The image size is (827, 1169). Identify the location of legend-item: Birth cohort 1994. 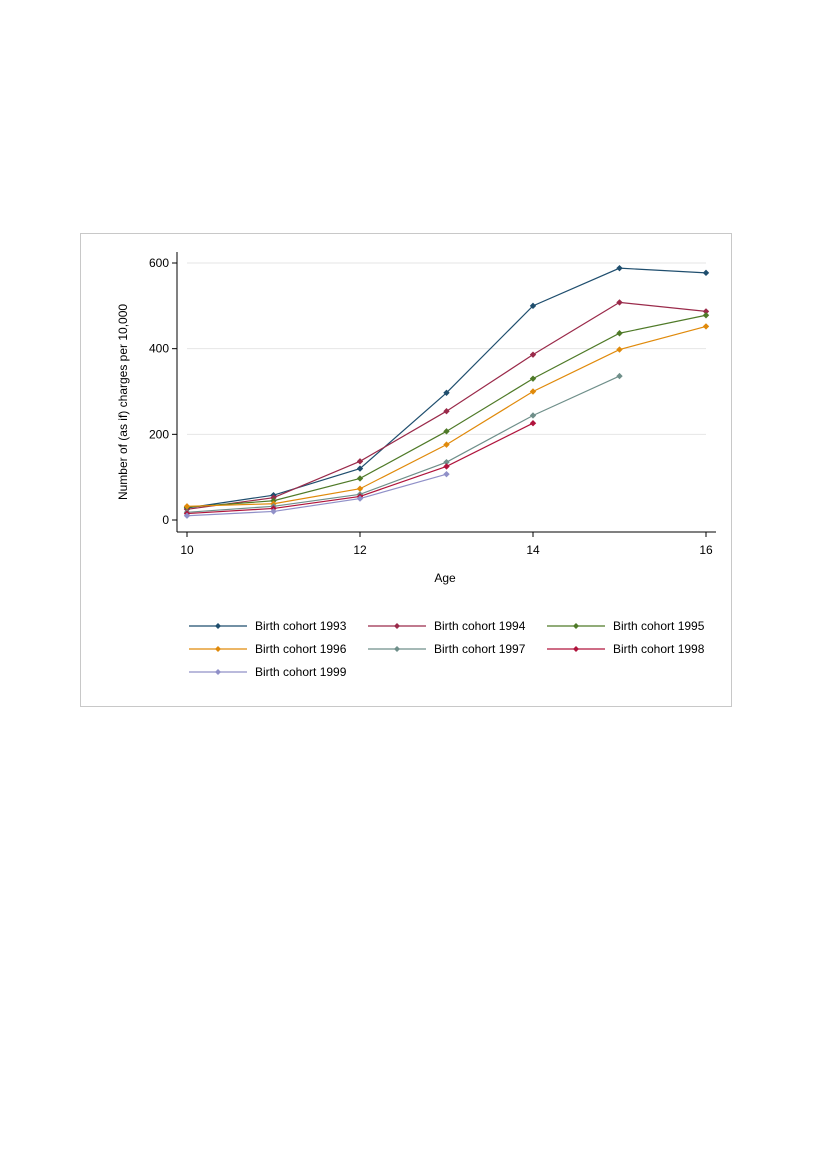
(447, 626).